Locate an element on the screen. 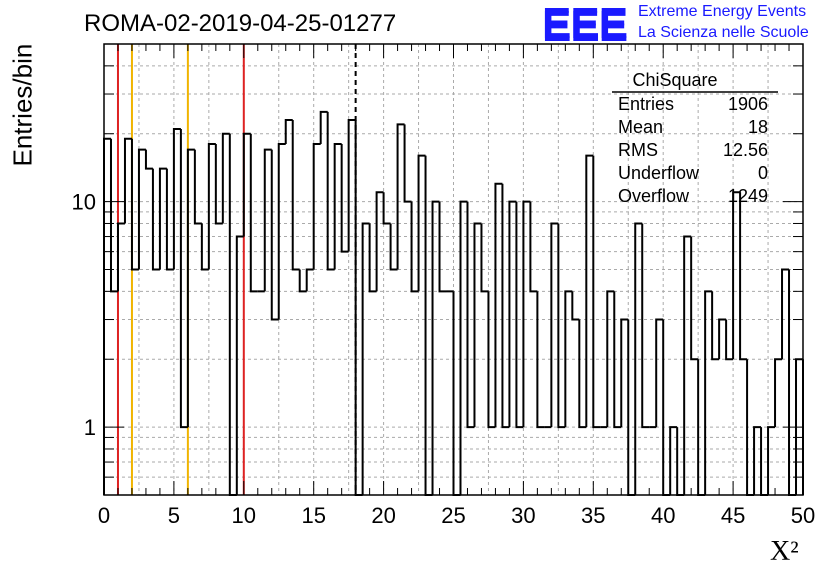 This screenshot has width=836, height=572. stats-title: ChiSquare is located at coordinates (674, 80).